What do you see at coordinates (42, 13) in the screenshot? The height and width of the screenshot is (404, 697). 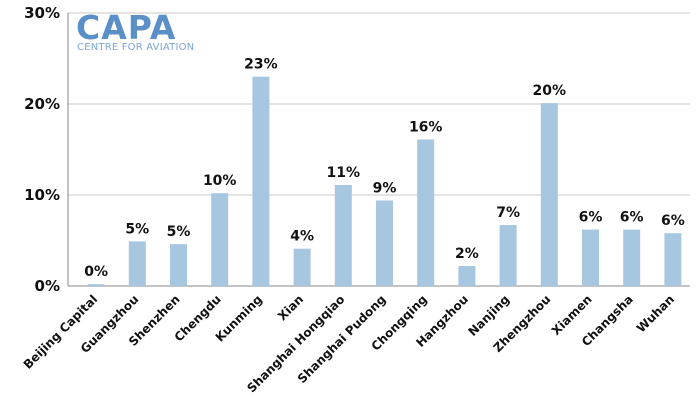 I see `y-tick-label: 30%` at bounding box center [42, 13].